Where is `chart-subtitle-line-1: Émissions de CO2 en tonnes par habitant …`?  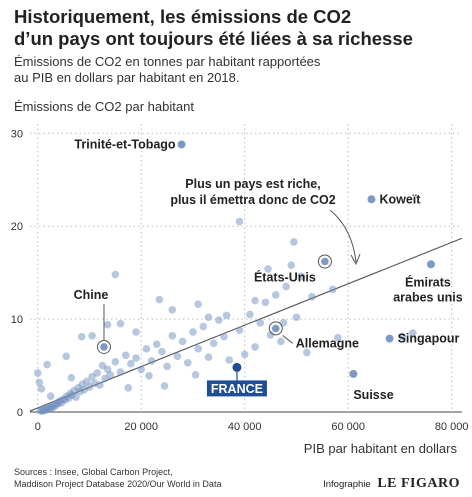 chart-subtitle-line-1: Émissions de CO2 en tonnes par habitant … is located at coordinates (167, 61).